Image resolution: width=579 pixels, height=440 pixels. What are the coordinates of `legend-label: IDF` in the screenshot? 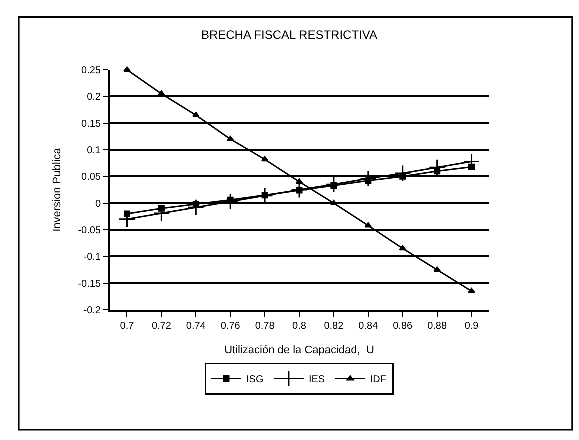 It's located at (378, 380).